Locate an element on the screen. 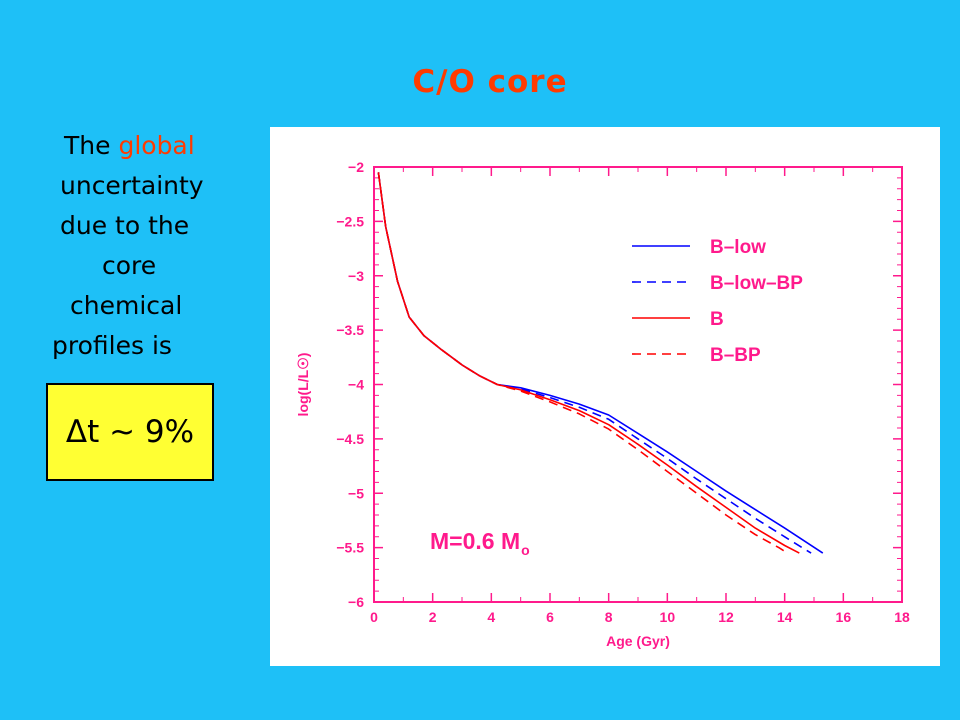  explanation-line: The global is located at coordinates (145, 146).